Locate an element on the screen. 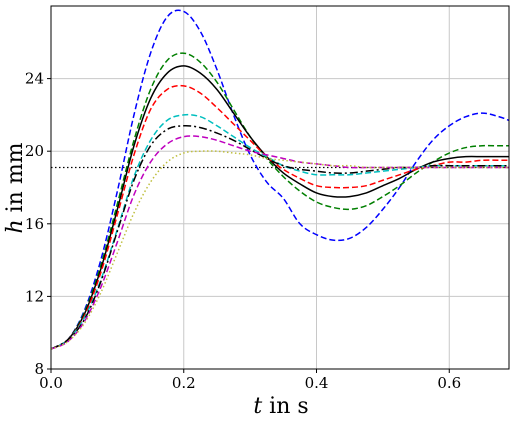  x-axis-label: t in s is located at coordinates (280, 406).